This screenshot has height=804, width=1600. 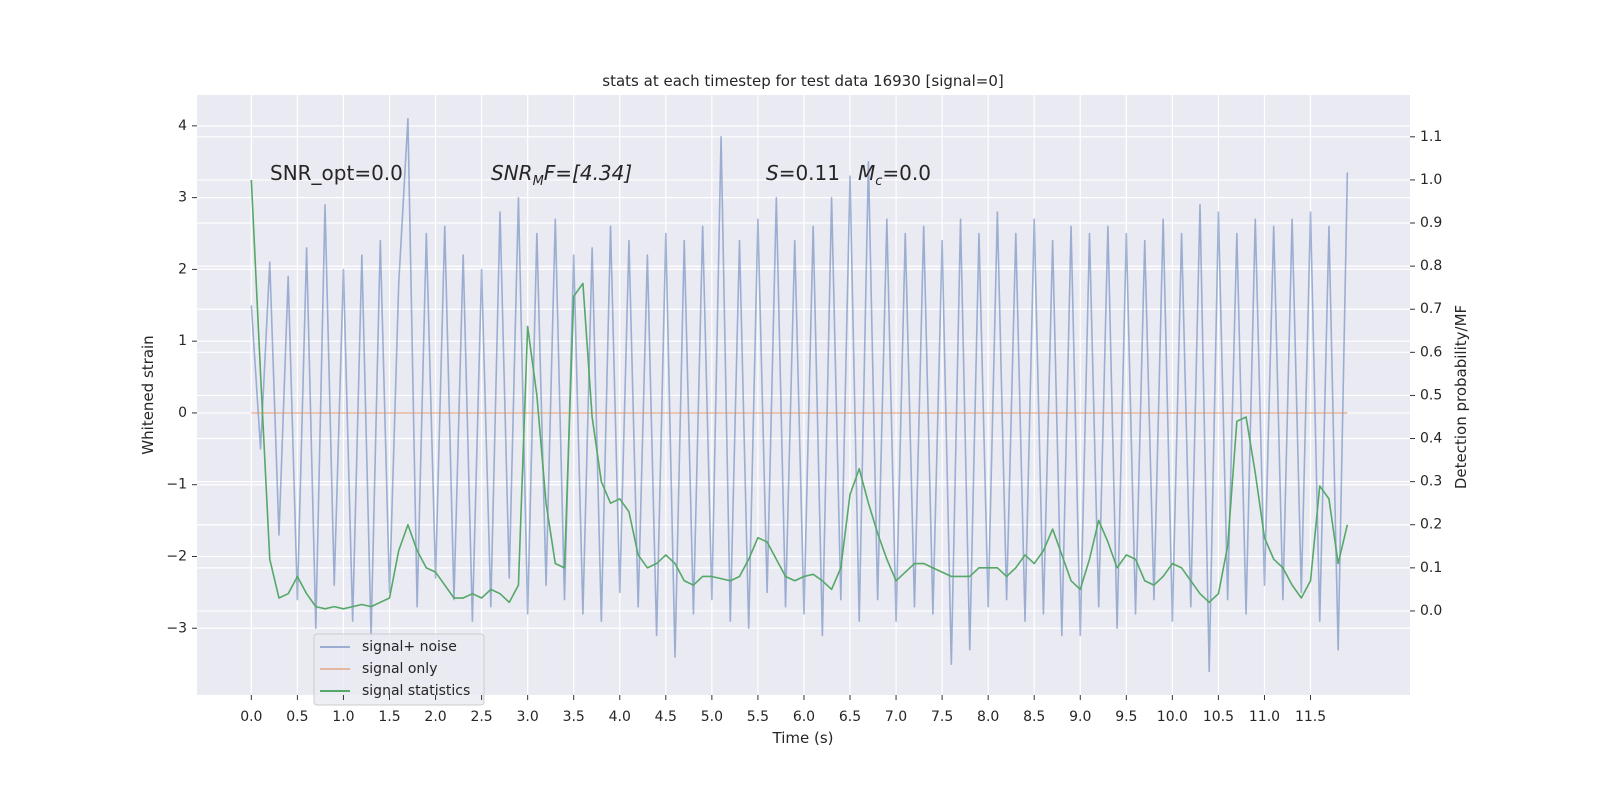 I want to click on annotation-part: SNR, so click(x=512, y=173).